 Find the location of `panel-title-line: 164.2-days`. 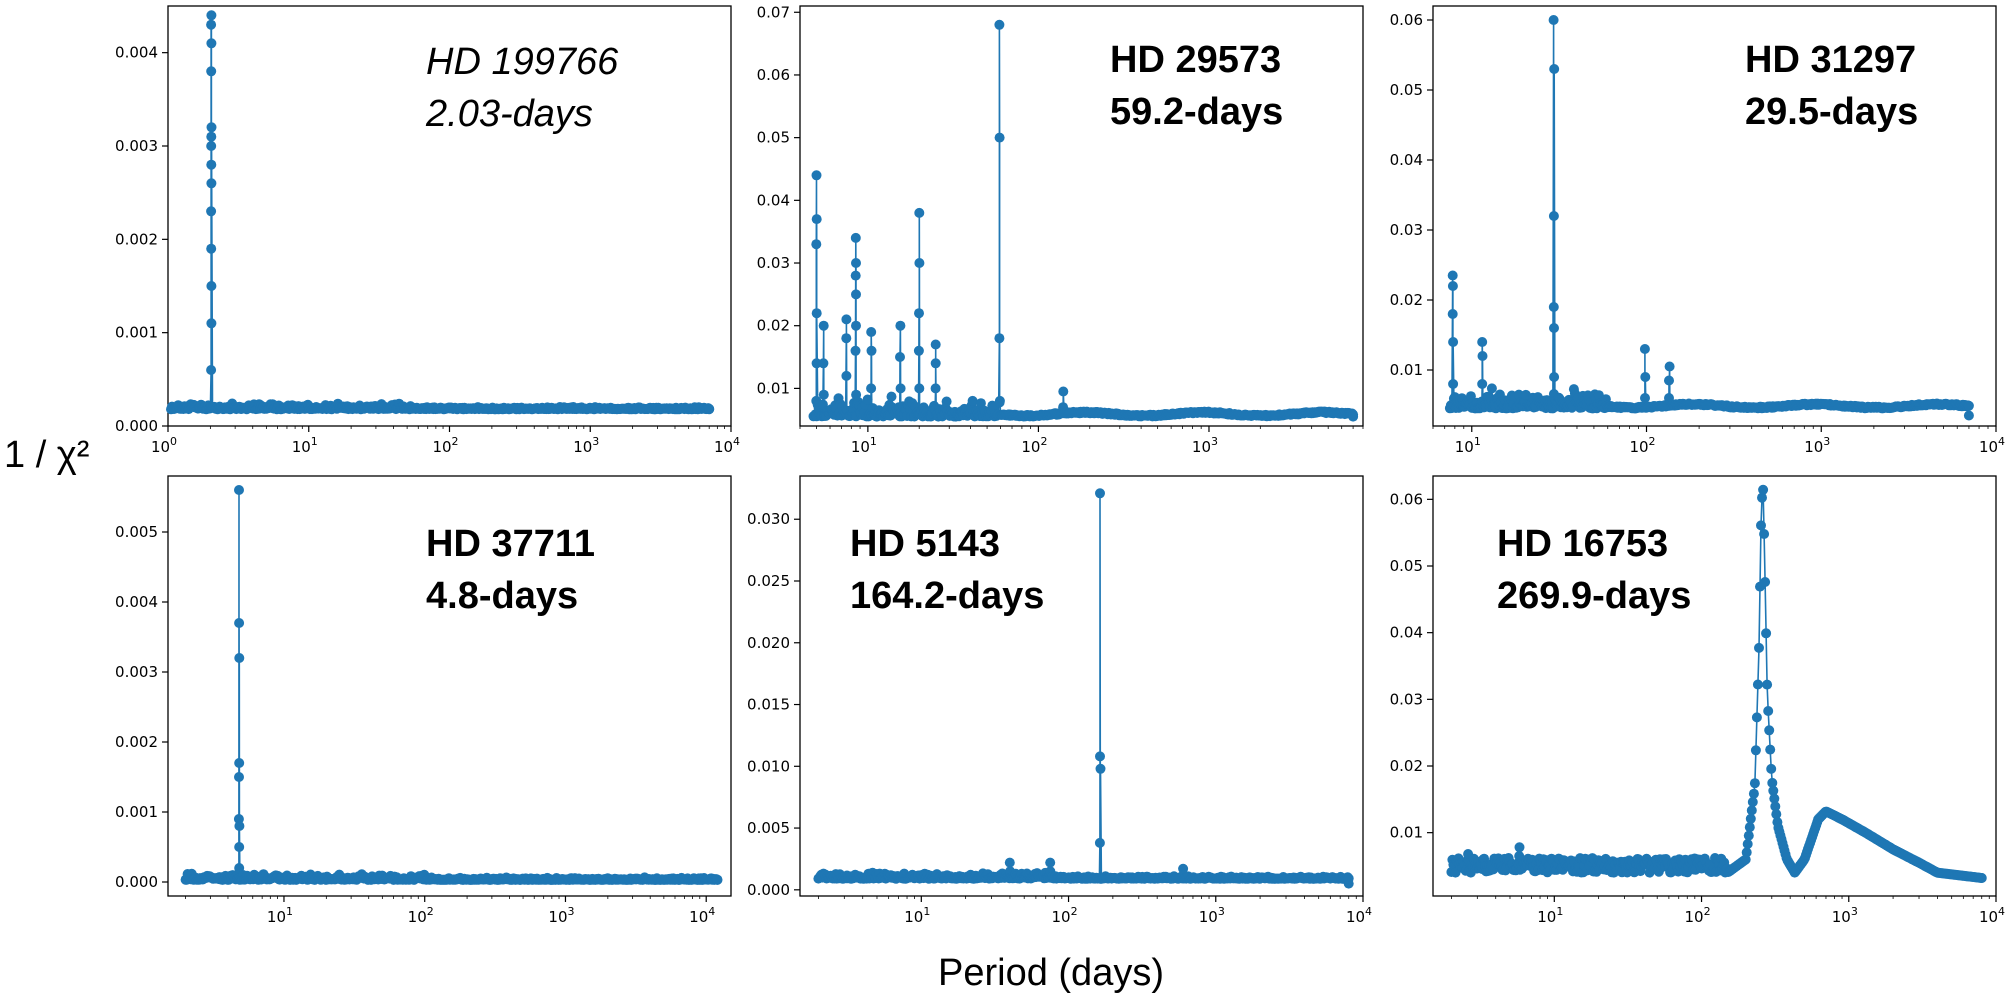

panel-title-line: 164.2-days is located at coordinates (947, 596).